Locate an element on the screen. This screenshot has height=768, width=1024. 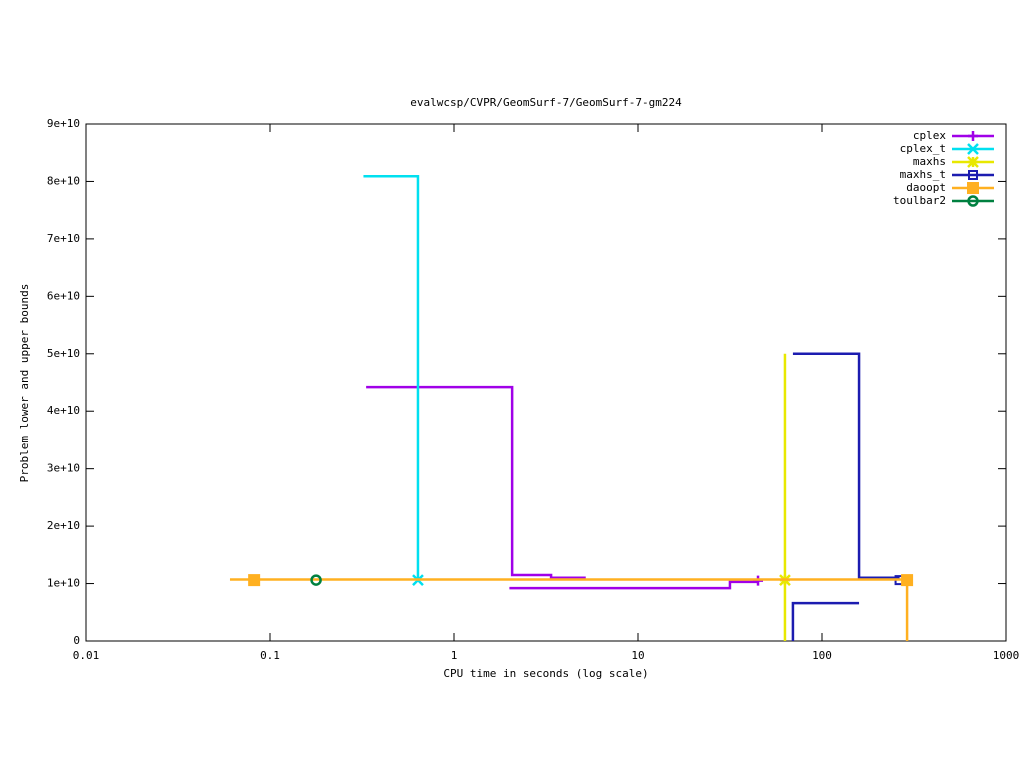
legend-label: maxhs is located at coordinates (929, 161).